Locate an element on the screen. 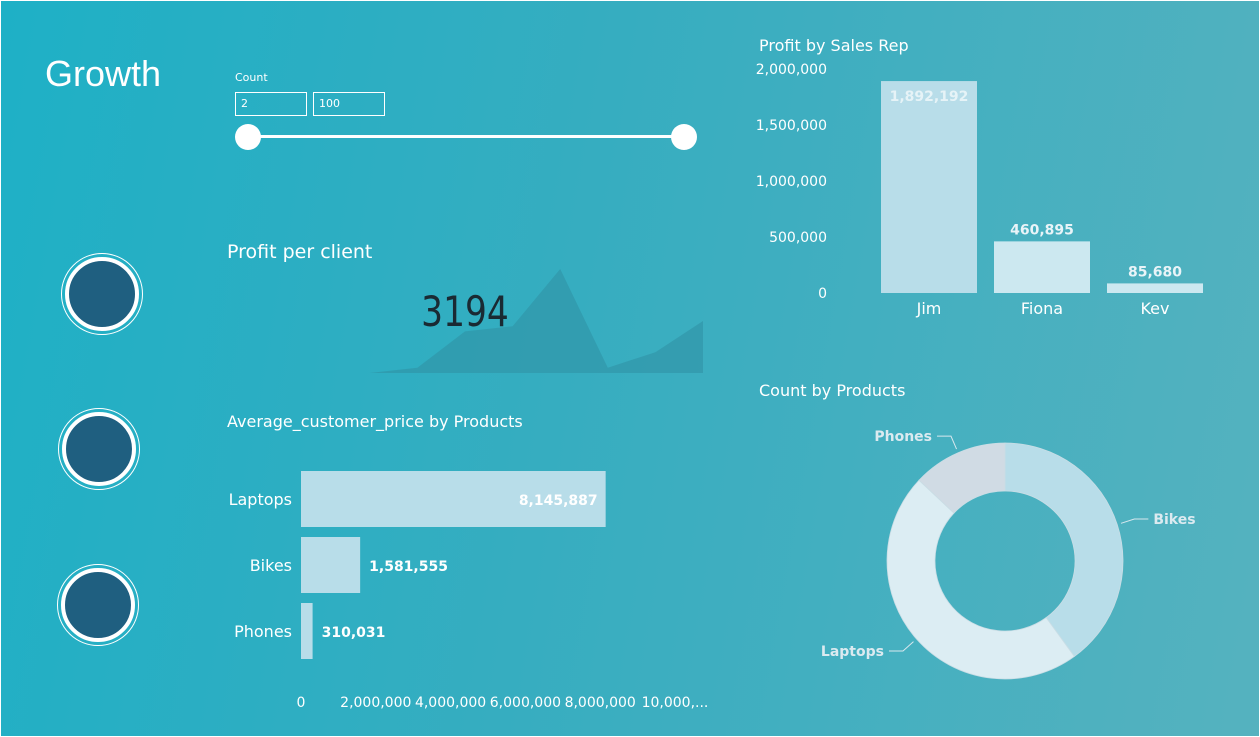  donut-leader-bikes is located at coordinates (1134, 521).